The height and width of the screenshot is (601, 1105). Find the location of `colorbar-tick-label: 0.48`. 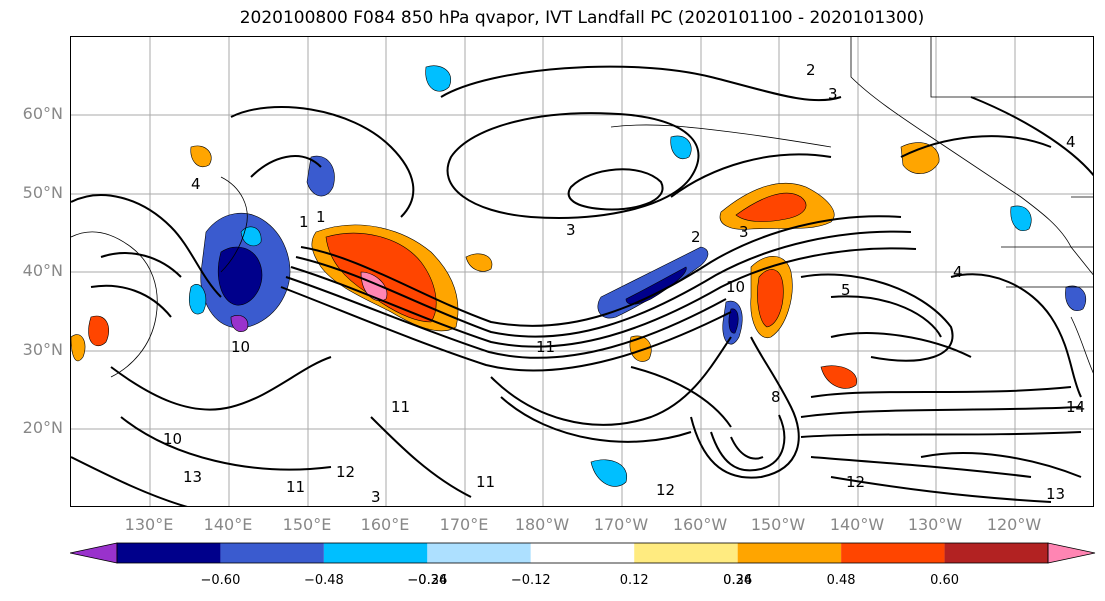

colorbar-tick-label: 0.48 is located at coordinates (841, 580).